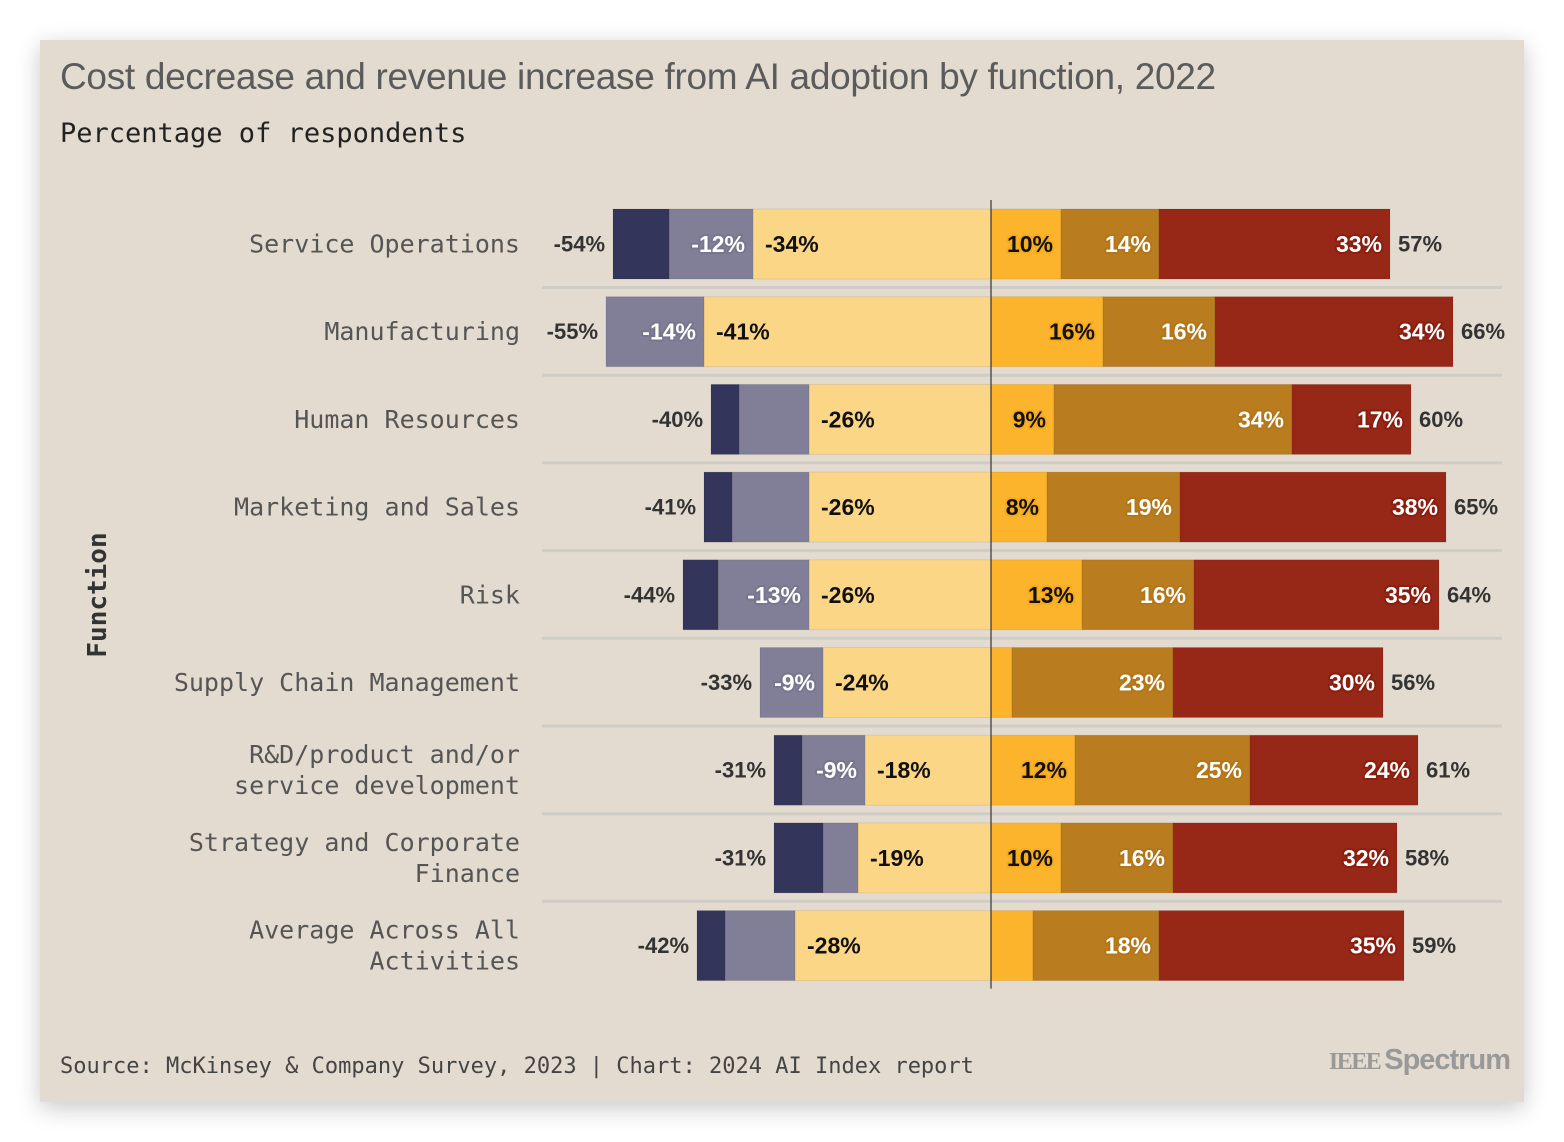  Describe the element at coordinates (377, 785) in the screenshot. I see `category-label: service development` at that location.